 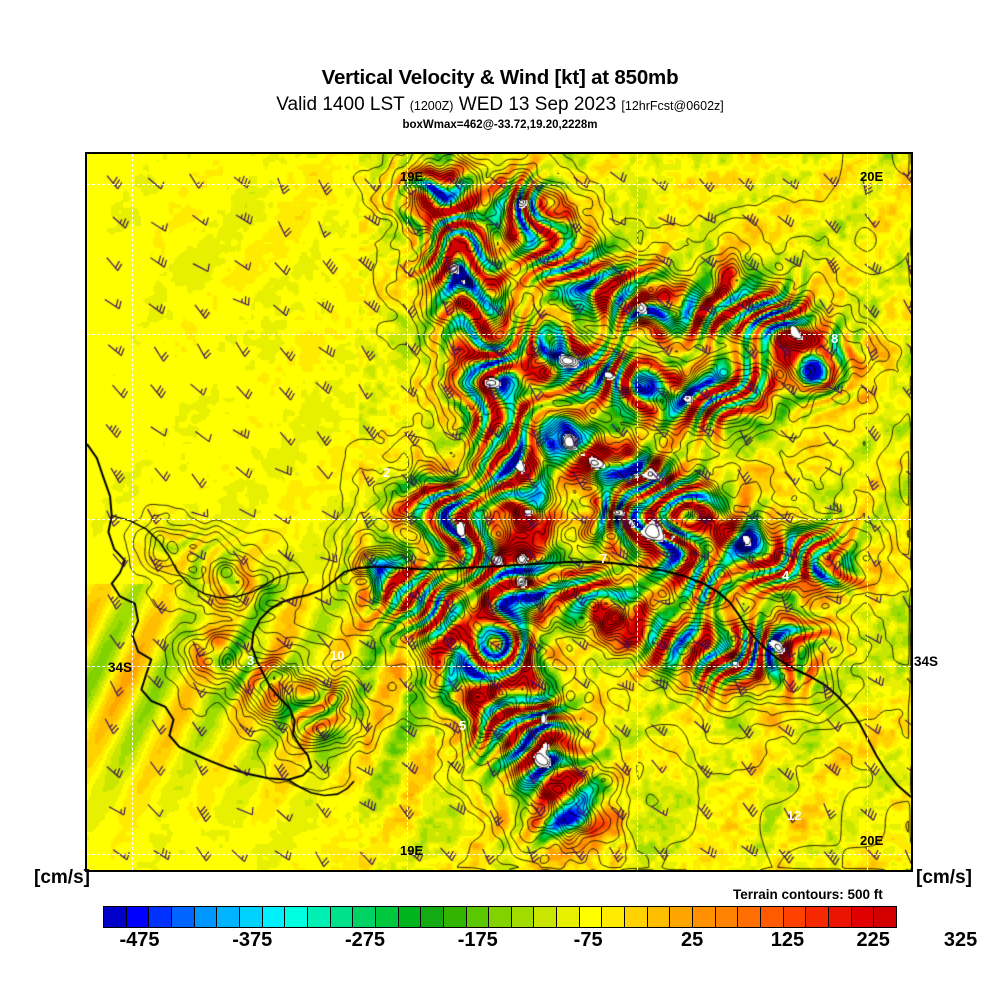 I want to click on colorbar-tick: -275, so click(x=365, y=940).